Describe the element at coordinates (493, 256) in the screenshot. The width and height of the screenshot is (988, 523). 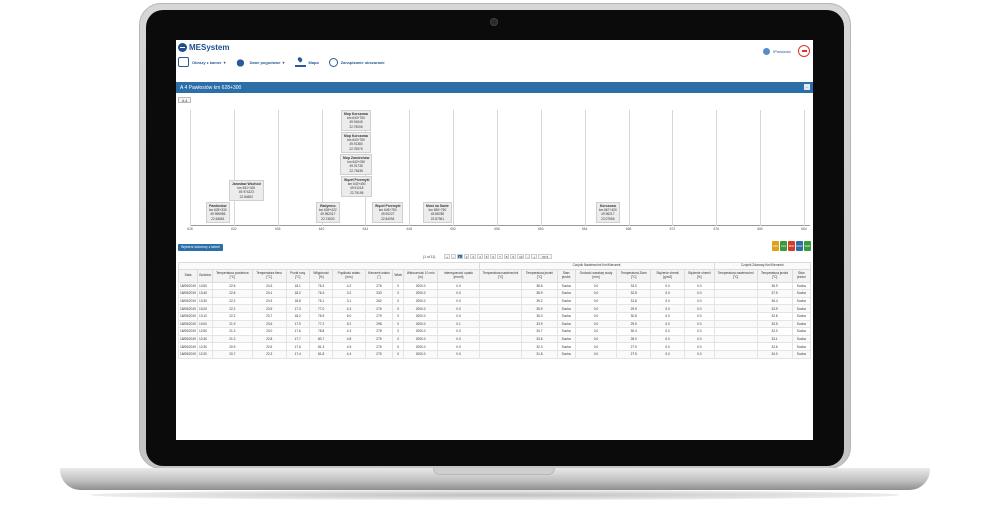
I see `page-number-button: 6` at that location.